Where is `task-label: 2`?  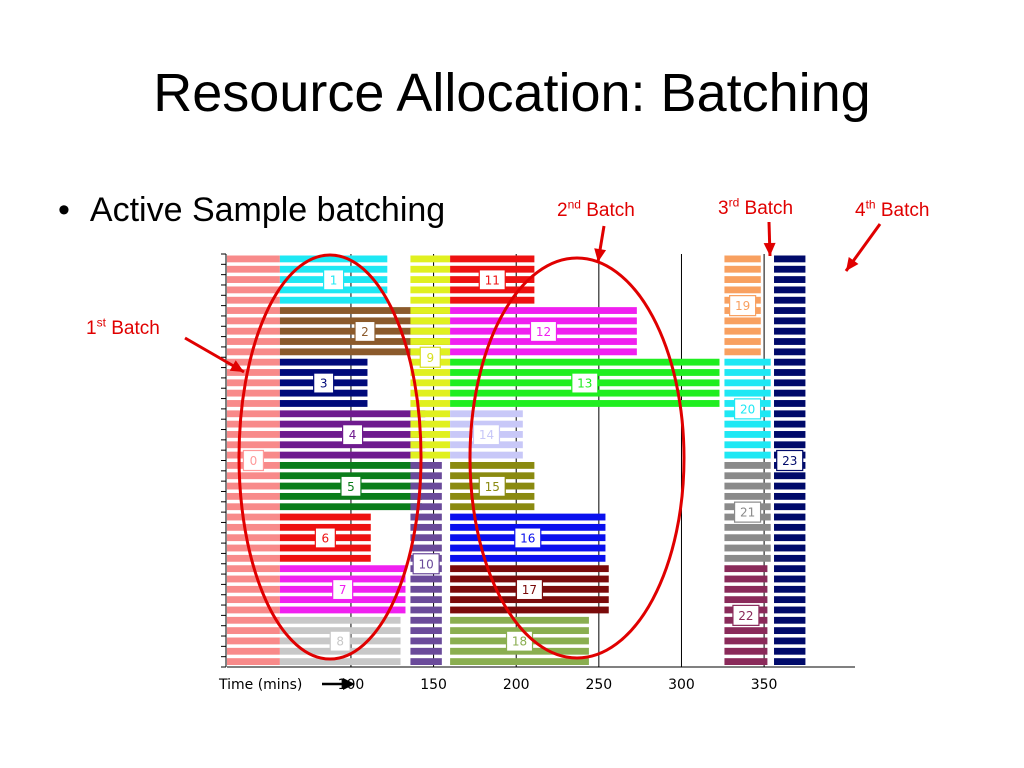
task-label: 2 is located at coordinates (365, 332).